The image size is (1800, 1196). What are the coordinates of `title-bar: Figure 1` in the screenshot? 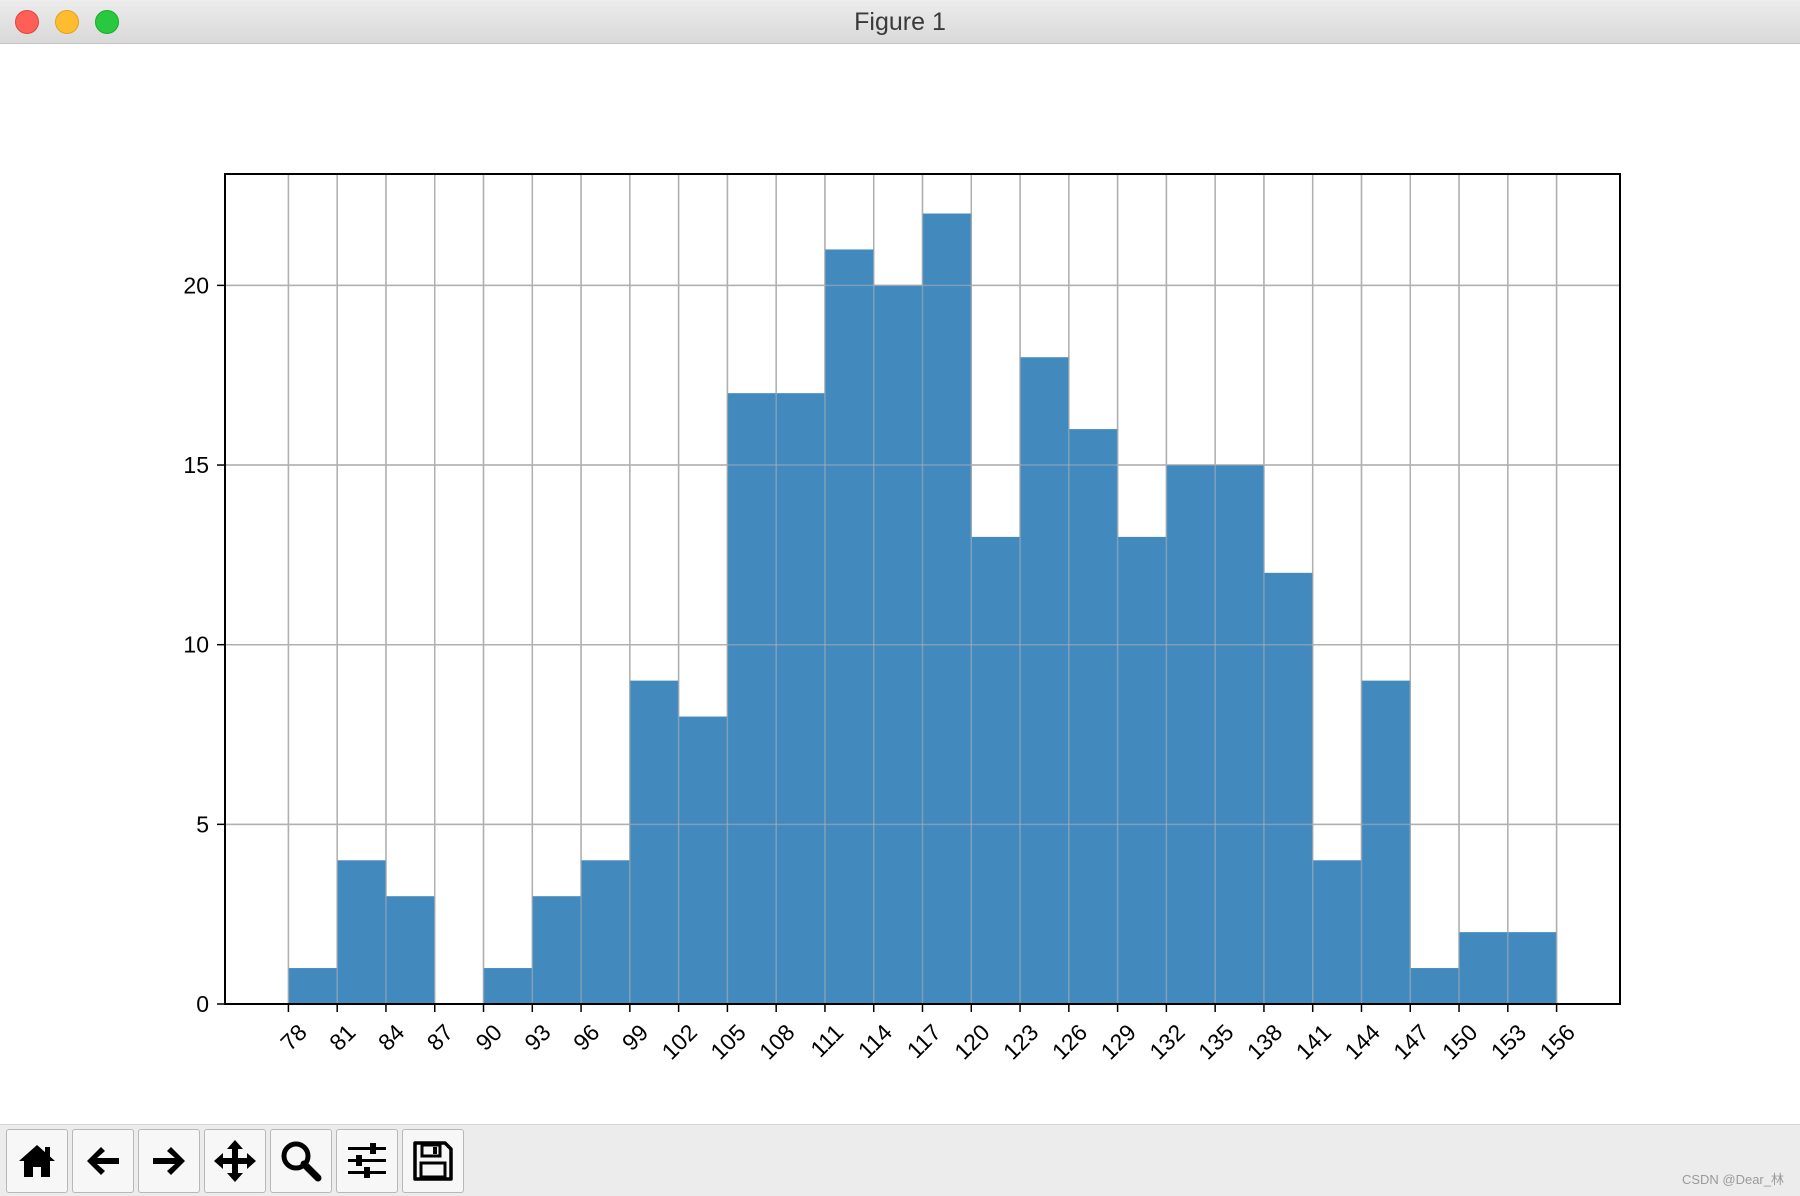 It's located at (900, 22).